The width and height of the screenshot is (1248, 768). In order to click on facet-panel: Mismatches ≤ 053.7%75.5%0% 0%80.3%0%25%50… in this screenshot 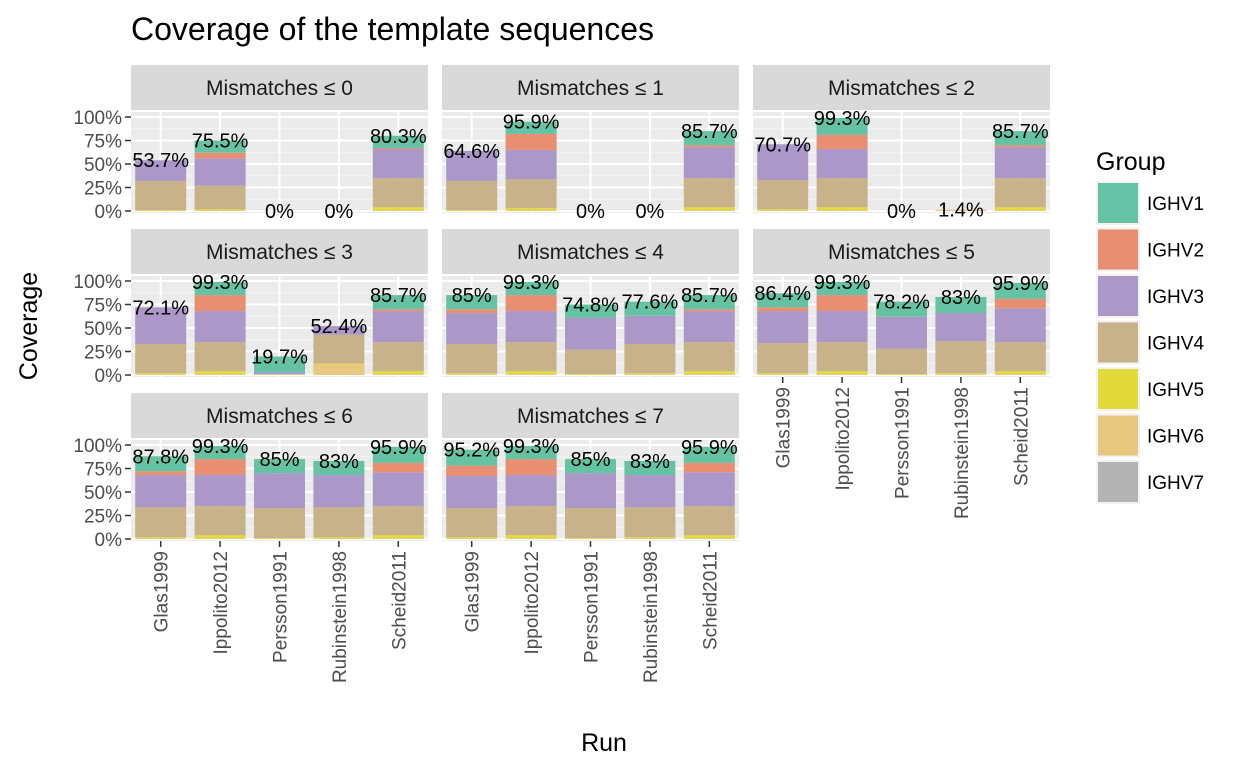, I will do `click(250, 144)`.